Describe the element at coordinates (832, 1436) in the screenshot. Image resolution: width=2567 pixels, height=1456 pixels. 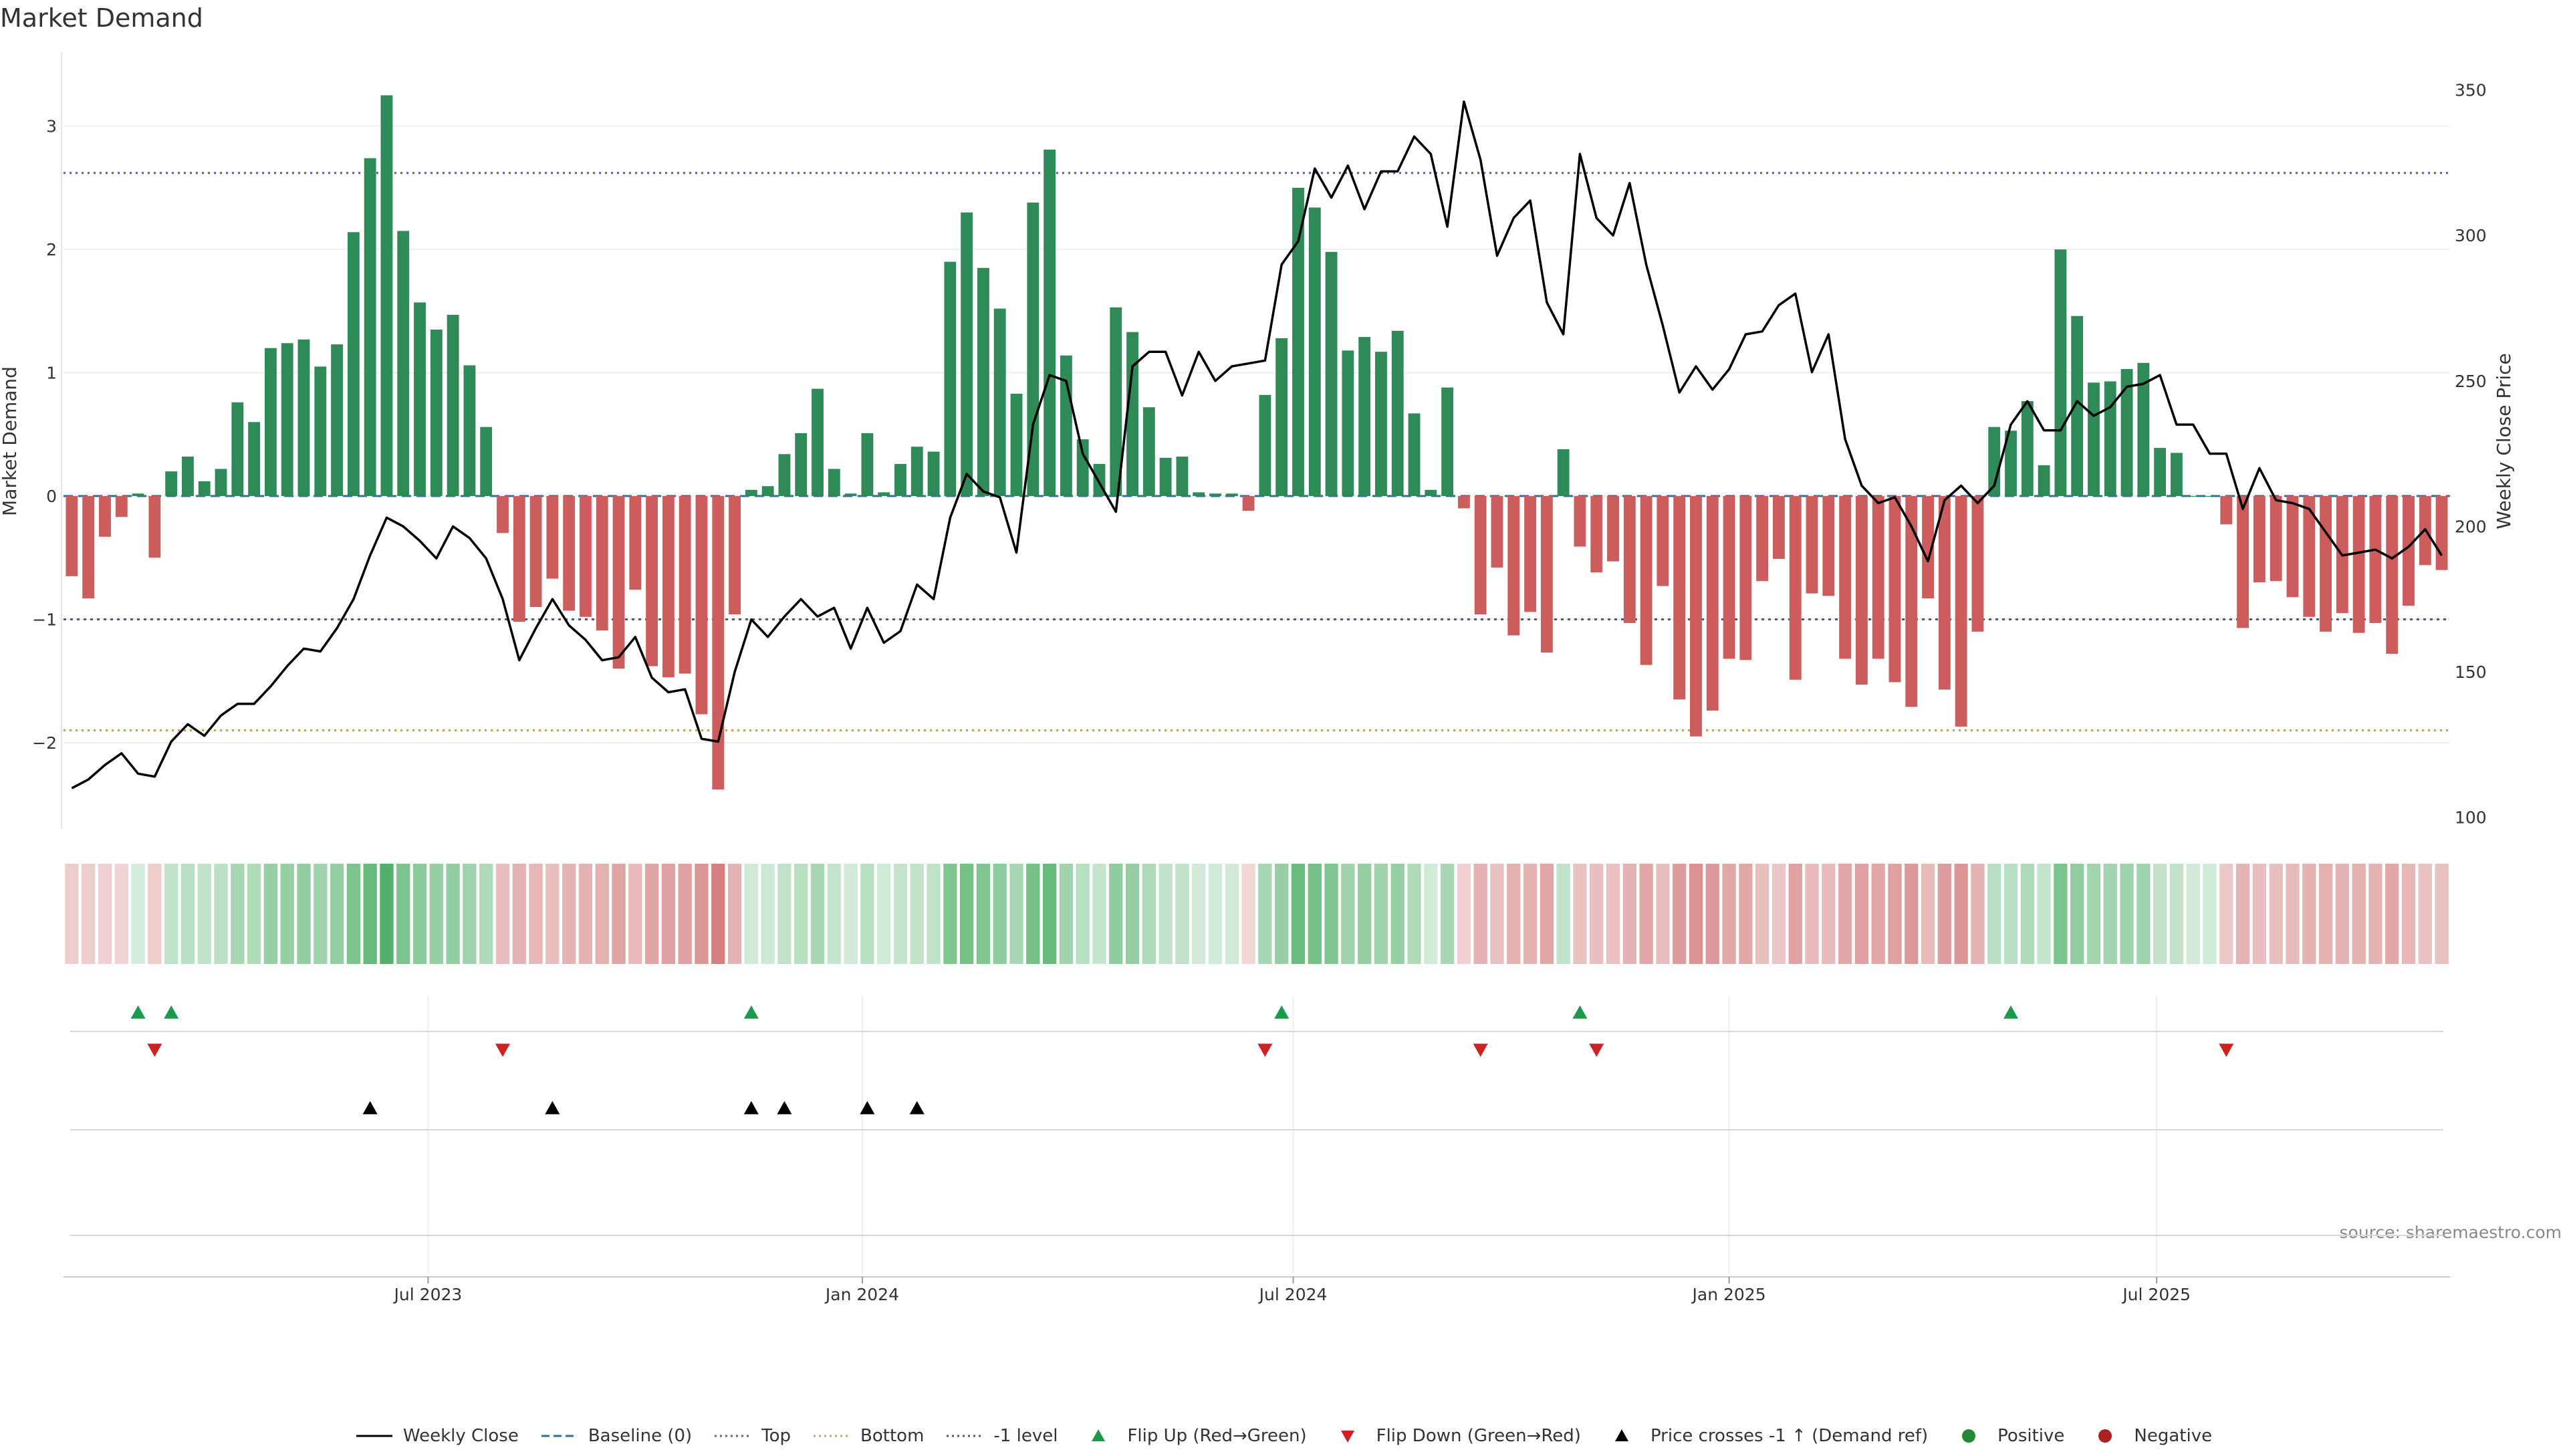
I see `legend-swatch` at that location.